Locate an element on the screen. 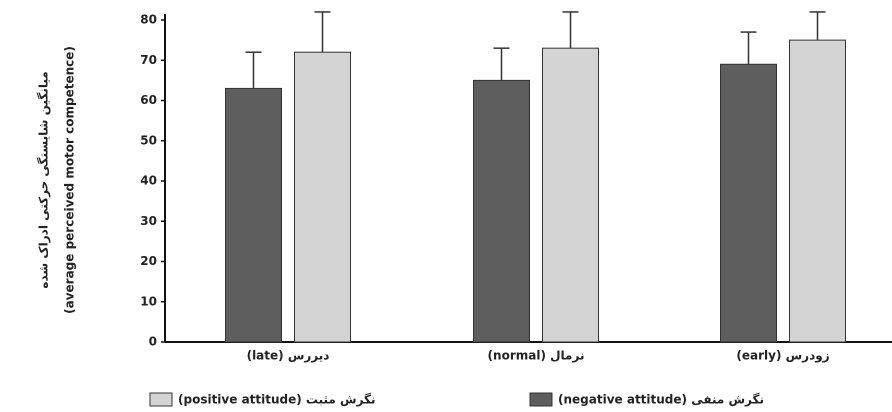 The height and width of the screenshot is (412, 892). legend-label: (negative attitude) نگرش منفی is located at coordinates (661, 400).